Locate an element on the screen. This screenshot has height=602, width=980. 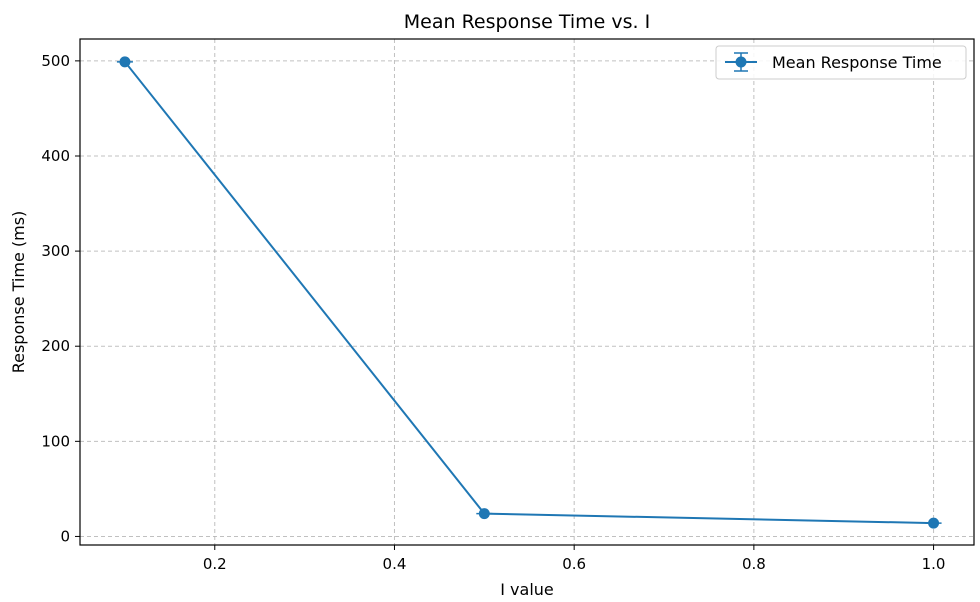
chart-title: Mean Response Time vs. I is located at coordinates (527, 22).